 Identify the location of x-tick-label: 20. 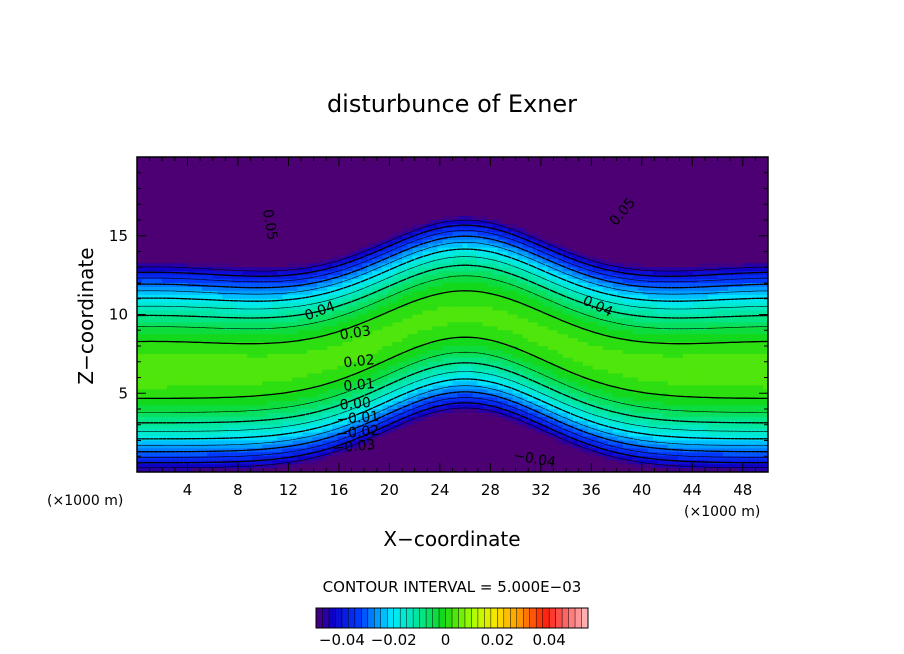
(389, 490).